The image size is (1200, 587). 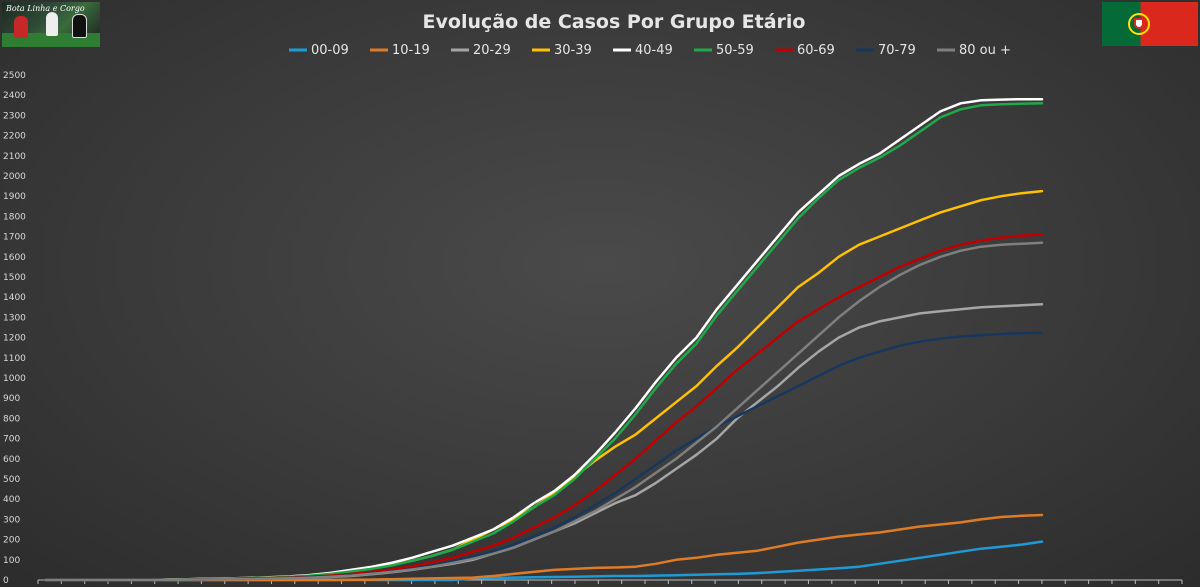 What do you see at coordinates (79, 26) in the screenshot?
I see `logo-player-black` at bounding box center [79, 26].